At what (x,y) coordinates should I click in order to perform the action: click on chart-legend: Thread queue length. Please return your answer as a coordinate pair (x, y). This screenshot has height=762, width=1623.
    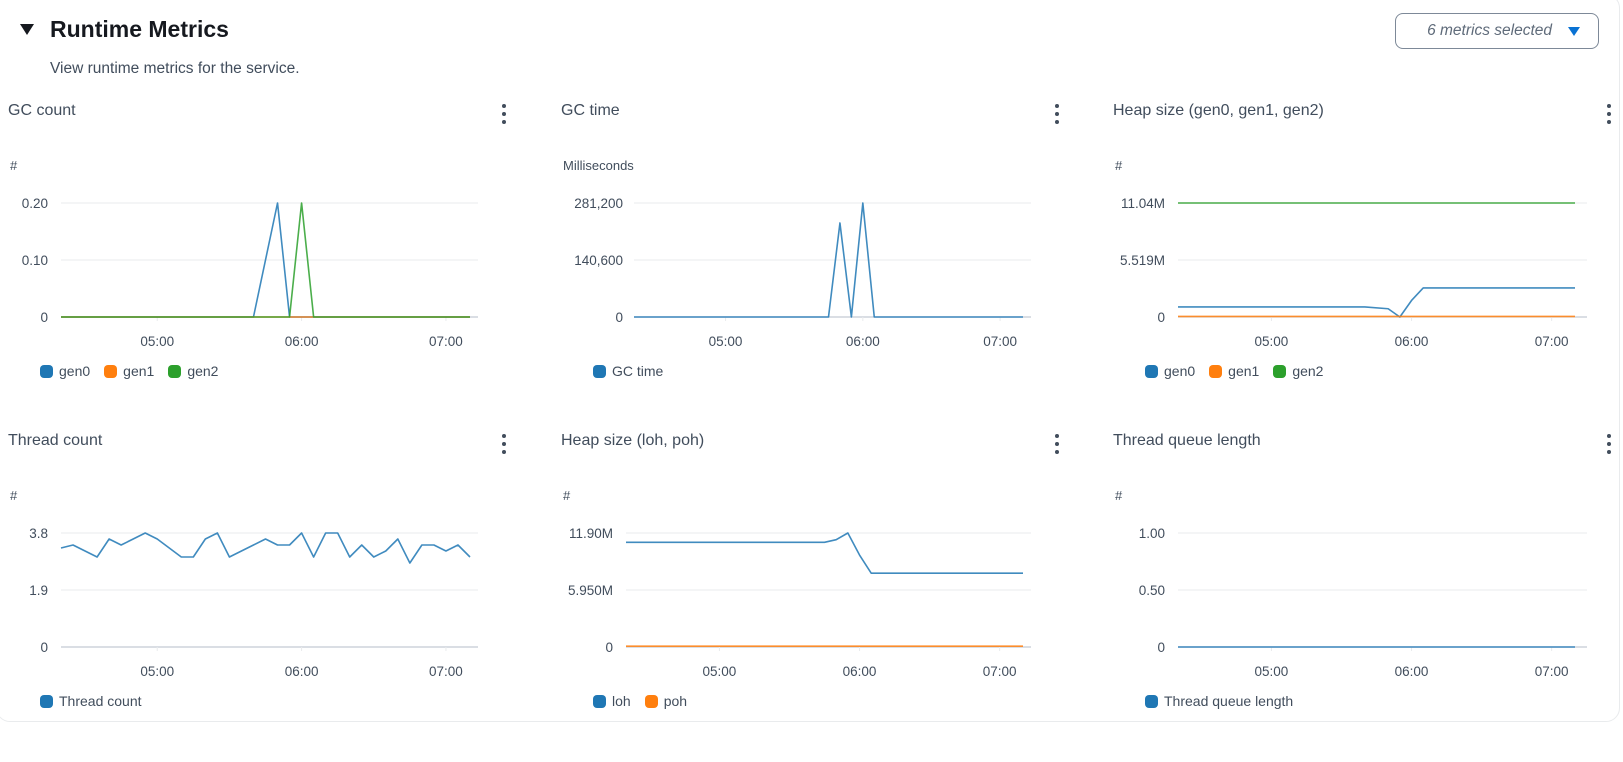
    Looking at the image, I should click on (1226, 701).